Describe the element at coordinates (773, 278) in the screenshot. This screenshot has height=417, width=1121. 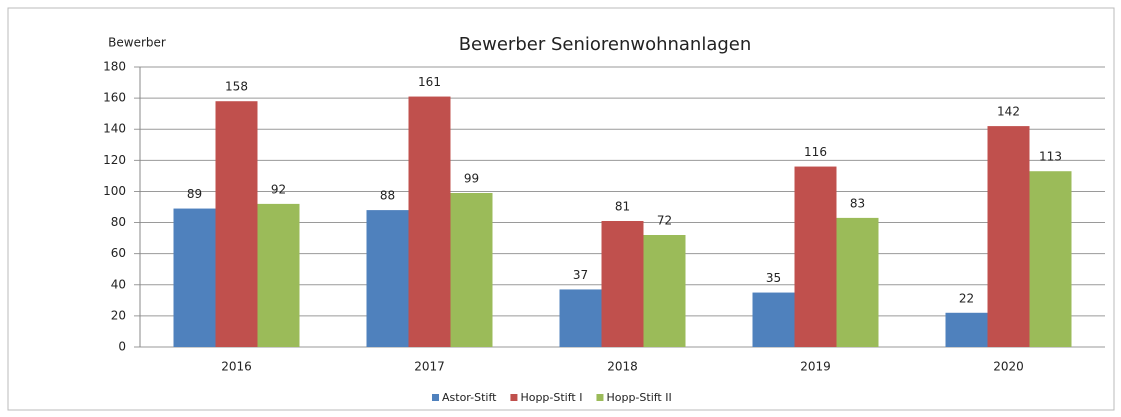
I see `data-label: 35` at that location.